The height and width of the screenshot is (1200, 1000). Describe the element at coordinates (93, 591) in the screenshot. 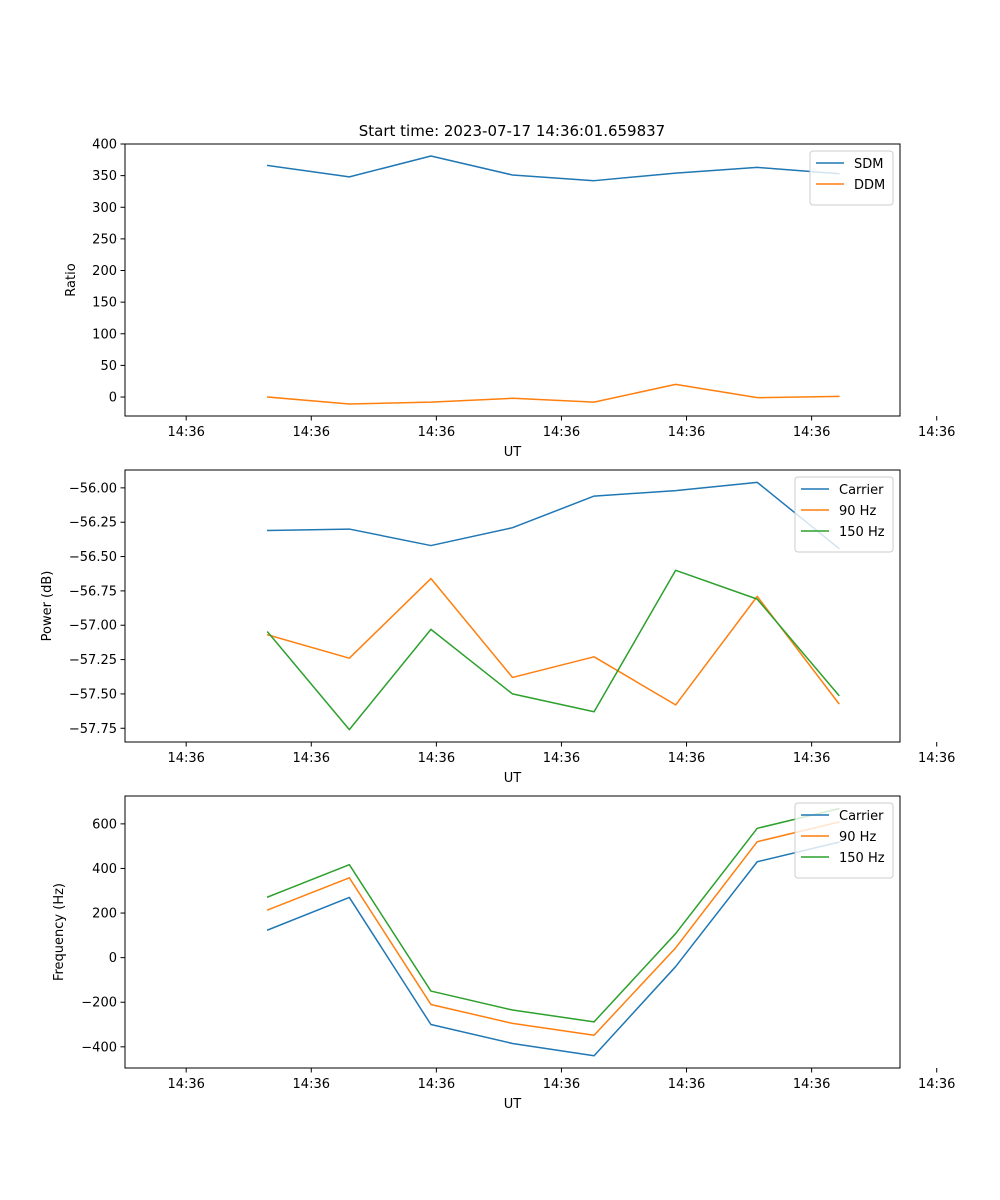

I see `y-tick-label: −56.75` at that location.